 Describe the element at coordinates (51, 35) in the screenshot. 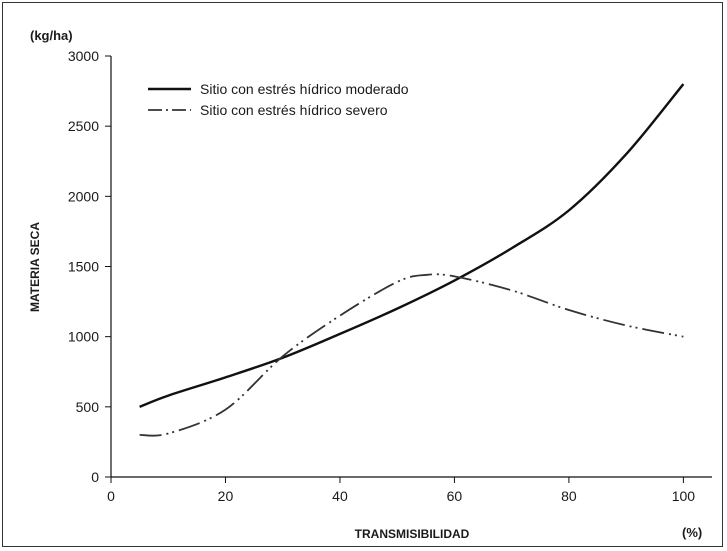

I see `y-unit-label: (kg/ha)` at that location.